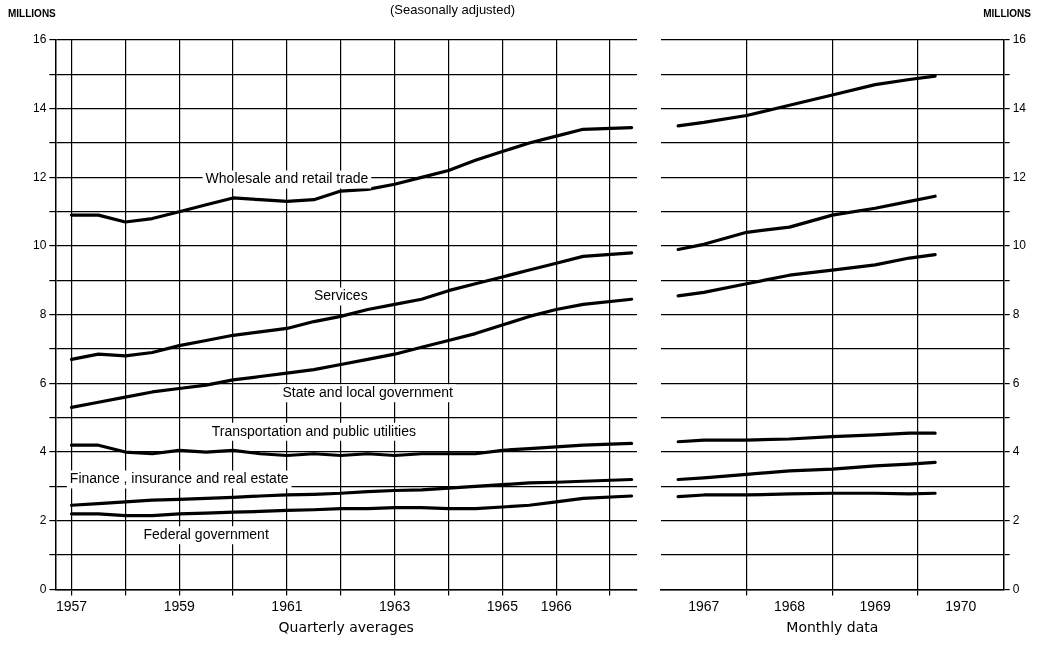 This screenshot has width=1037, height=671. I want to click on chart-title: (Seasonally adjusted), so click(453, 9).